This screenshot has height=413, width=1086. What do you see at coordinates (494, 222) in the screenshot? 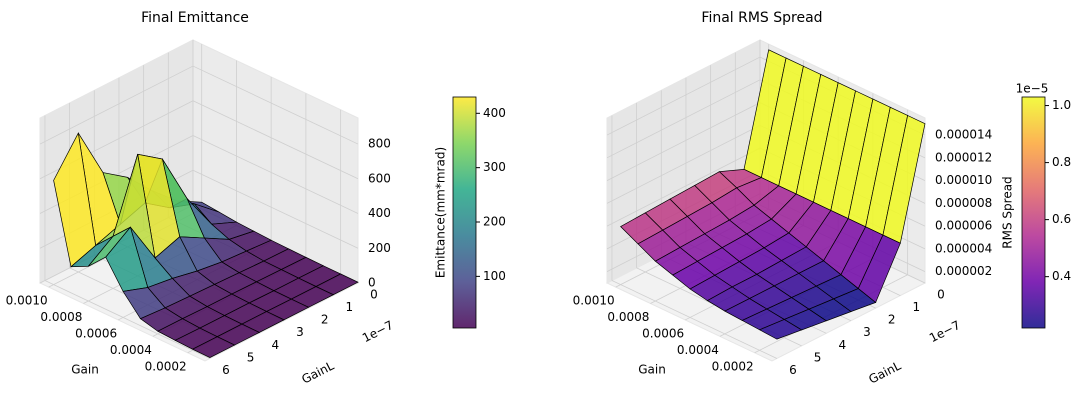
I see `colorbar-tick-label: 200` at bounding box center [494, 222].